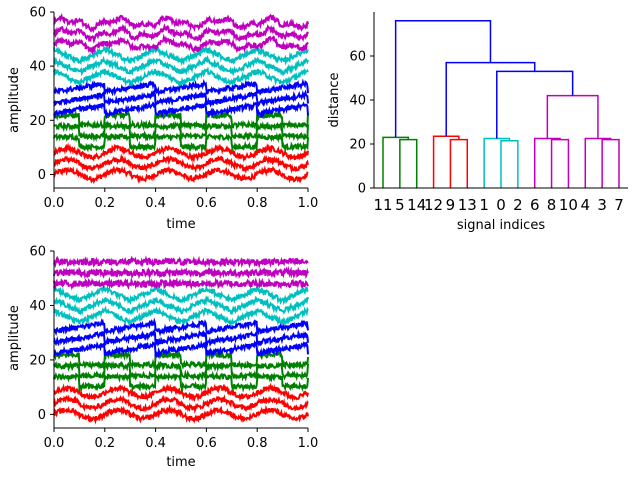  I want to click on leaf-label: 7, so click(619, 205).